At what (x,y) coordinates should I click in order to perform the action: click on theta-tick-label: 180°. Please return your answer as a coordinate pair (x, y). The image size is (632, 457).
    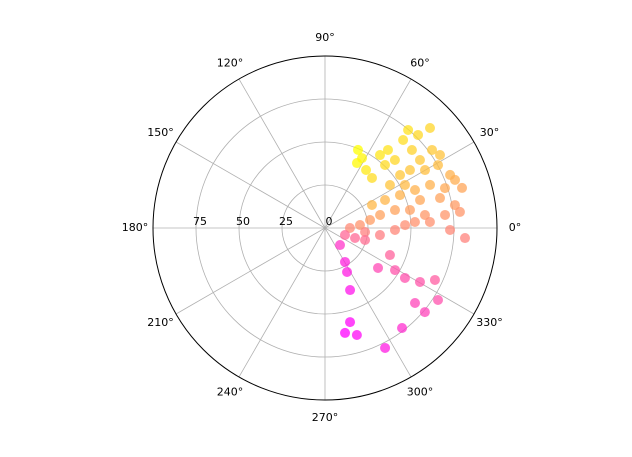
    Looking at the image, I should click on (135, 227).